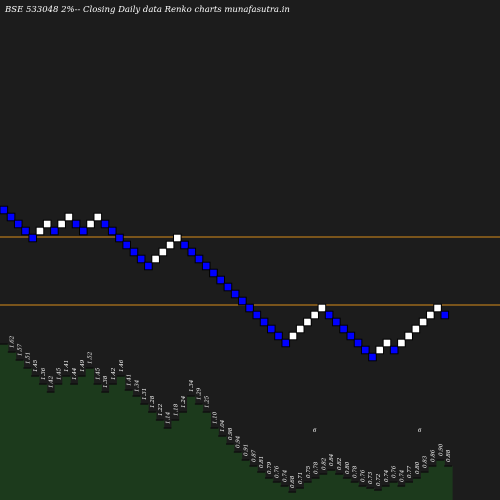 This screenshot has height=500, width=500. Describe the element at coordinates (106, 381) in the screenshot. I see `volume-label: 1.38` at that location.